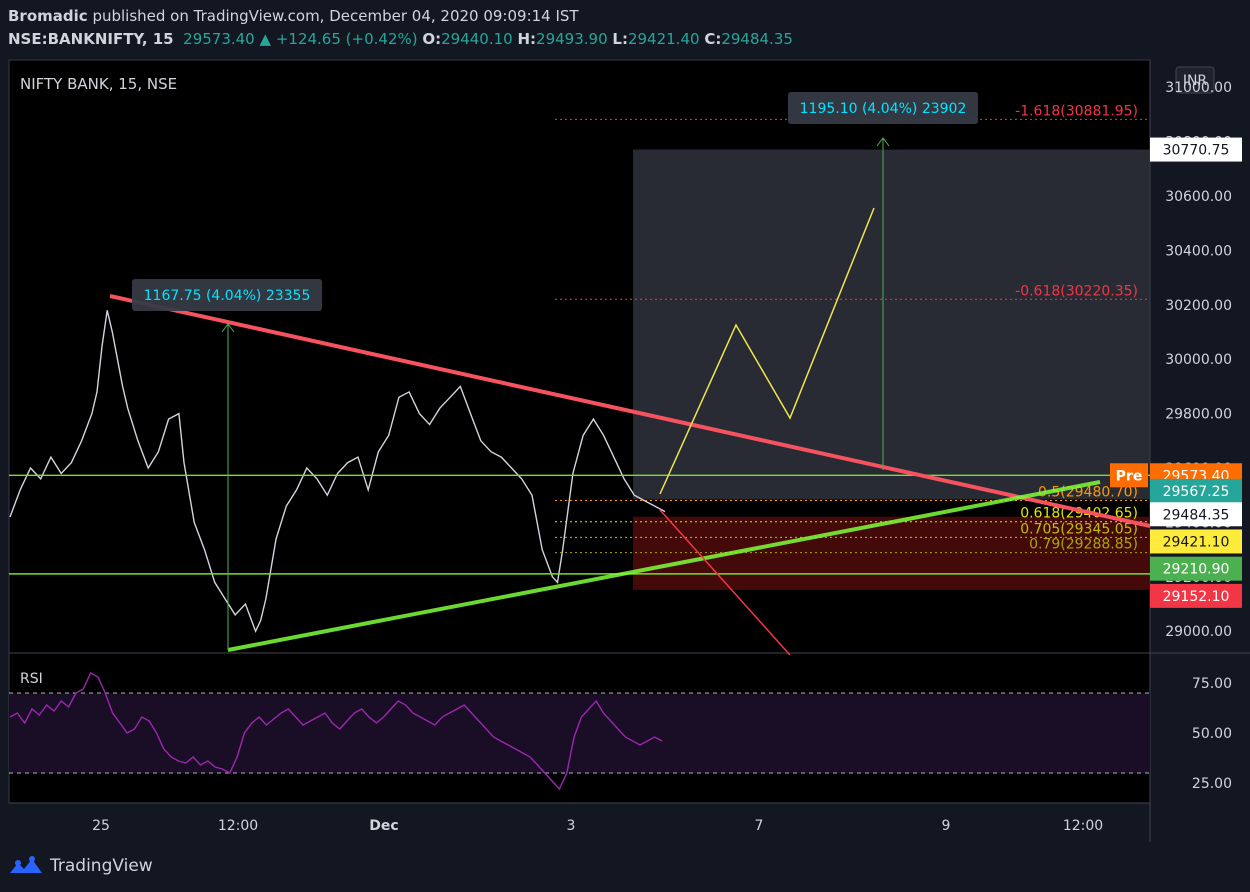 This screenshot has height=892, width=1250. I want to click on price-badge-label-5: 29210.90, so click(1196, 570).